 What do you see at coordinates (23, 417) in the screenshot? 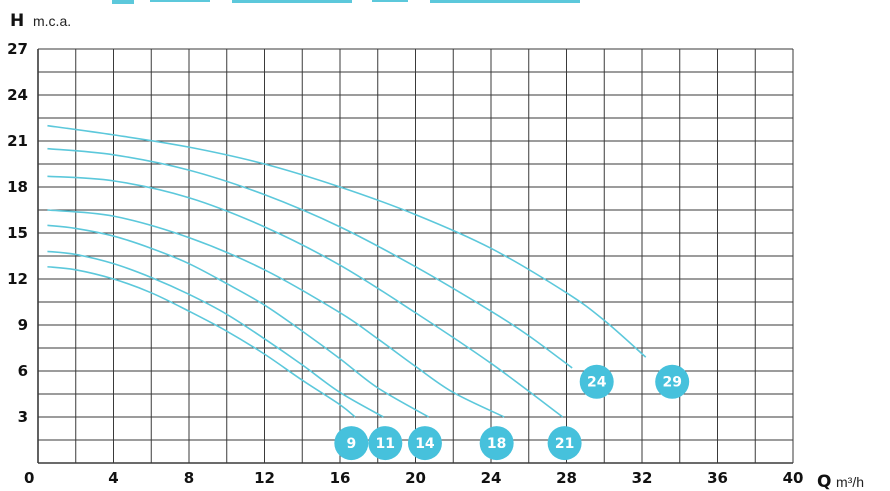
I see `y-tick-label: 3` at bounding box center [23, 417].